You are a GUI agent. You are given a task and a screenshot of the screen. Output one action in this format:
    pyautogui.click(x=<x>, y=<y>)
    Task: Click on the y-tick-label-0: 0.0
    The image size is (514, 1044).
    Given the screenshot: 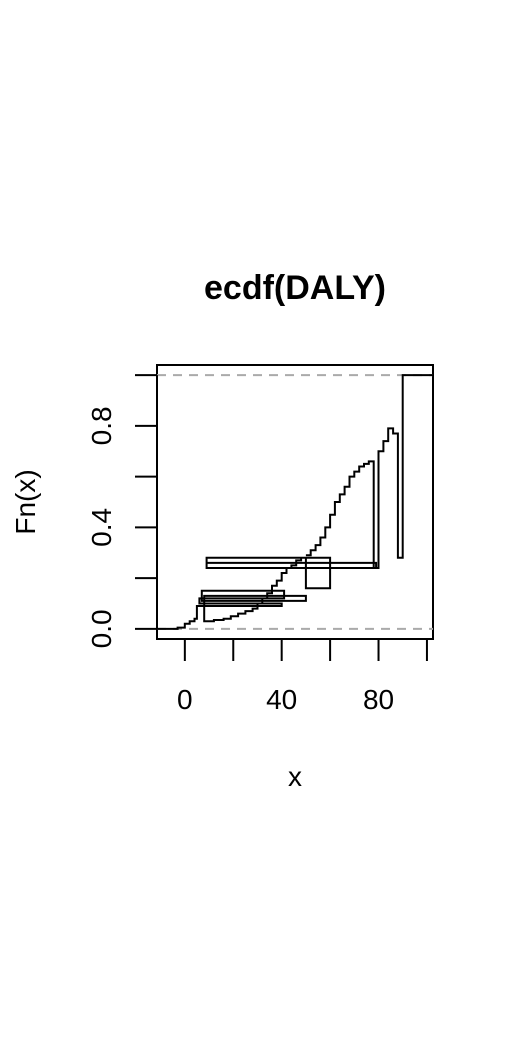 What is the action you would take?
    pyautogui.click(x=101, y=628)
    